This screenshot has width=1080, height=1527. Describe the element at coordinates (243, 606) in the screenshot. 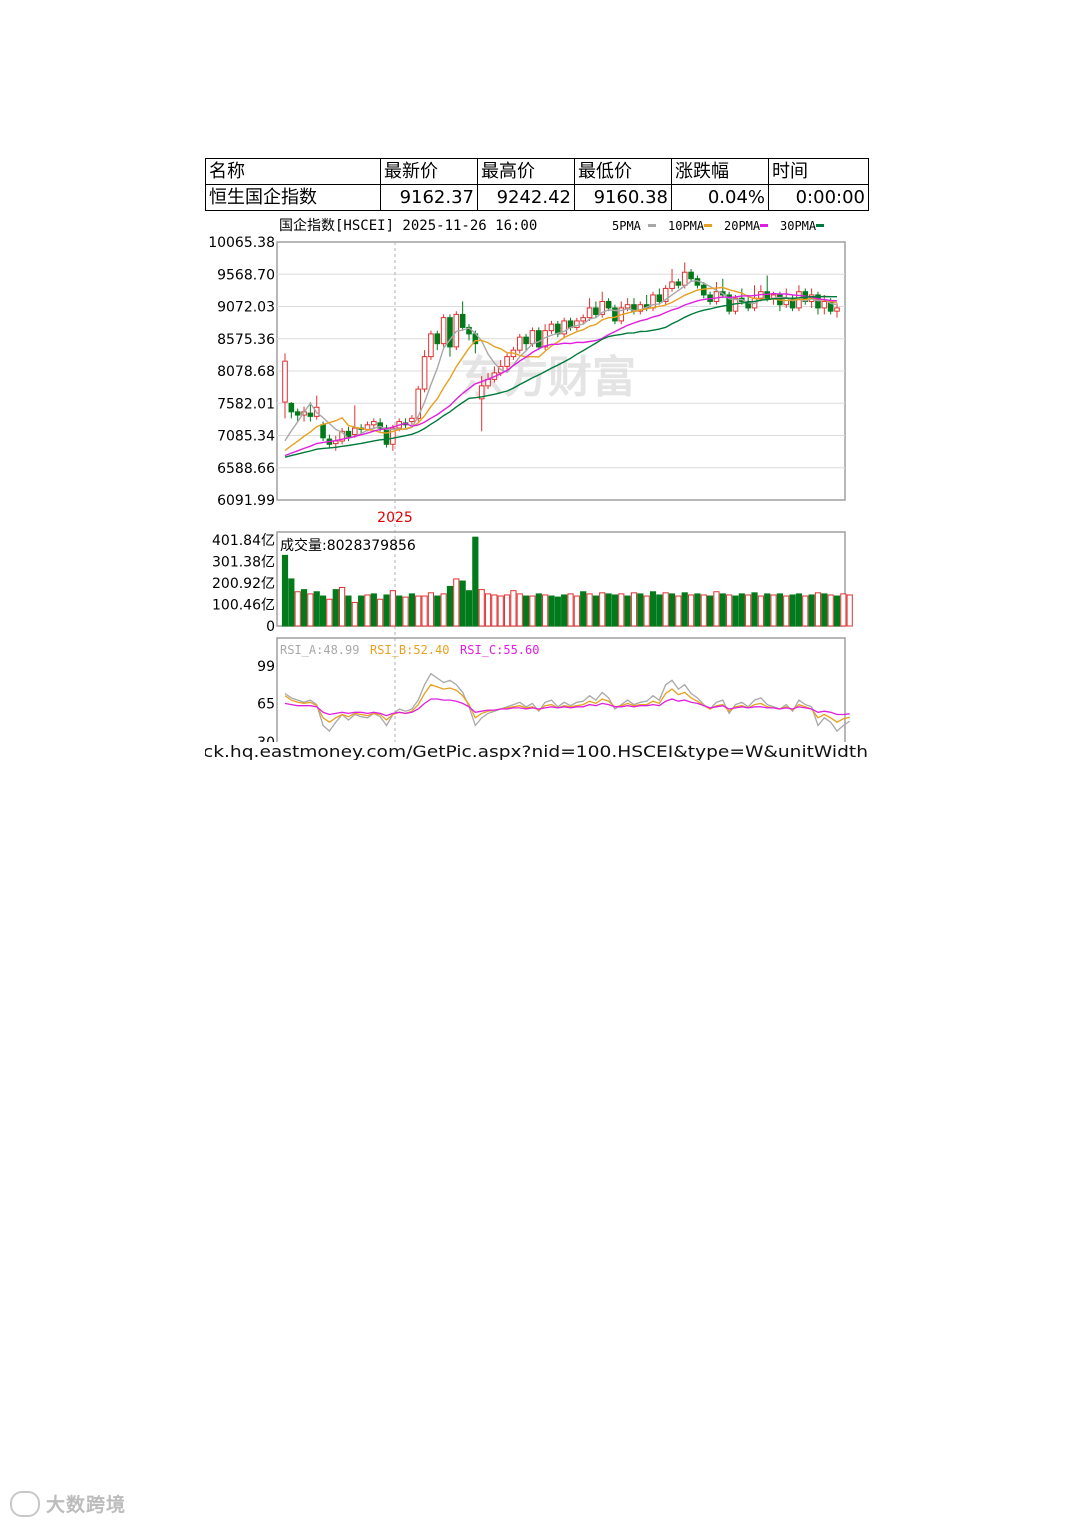

I see `volume-tick-label: 100.46亿` at that location.